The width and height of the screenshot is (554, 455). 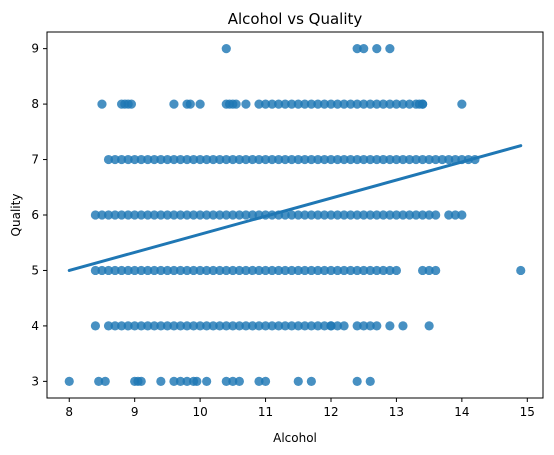 I want to click on y-tick-label: 4, so click(x=35, y=326).